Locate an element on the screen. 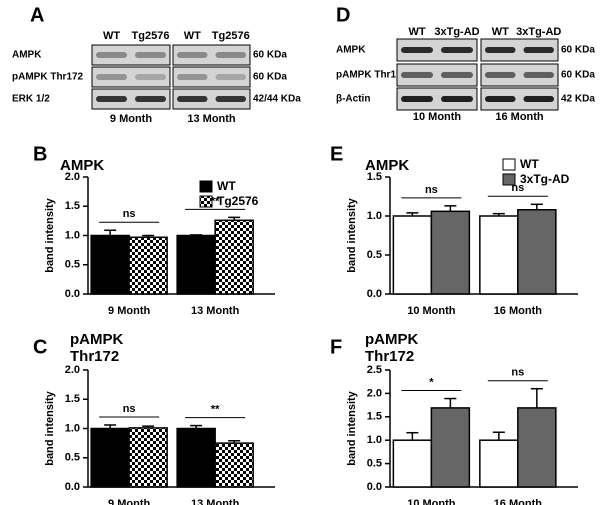 The width and height of the screenshot is (604, 505). legend-label: 3xTg-AD is located at coordinates (545, 179).